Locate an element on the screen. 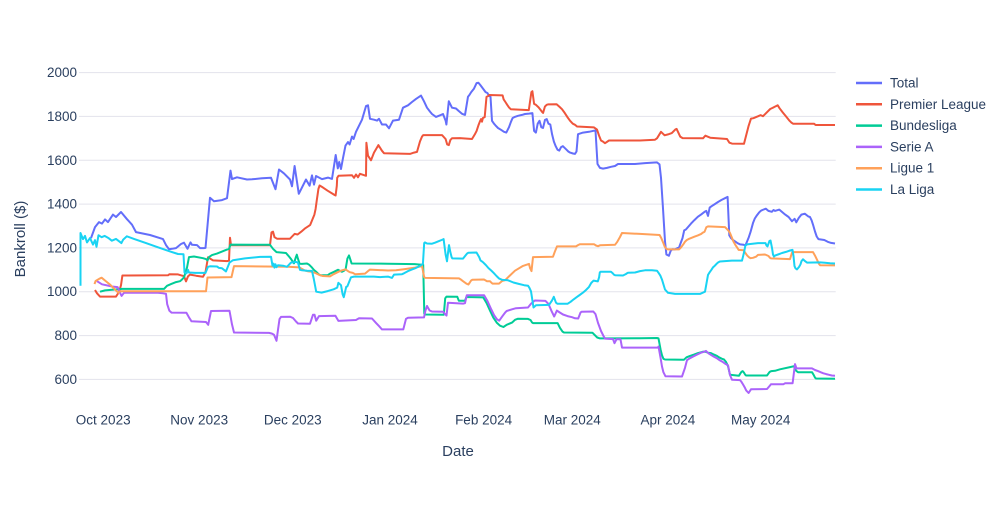 Image resolution: width=1000 pixels, height=505 pixels. svg-text: Feb 2024 is located at coordinates (484, 420).